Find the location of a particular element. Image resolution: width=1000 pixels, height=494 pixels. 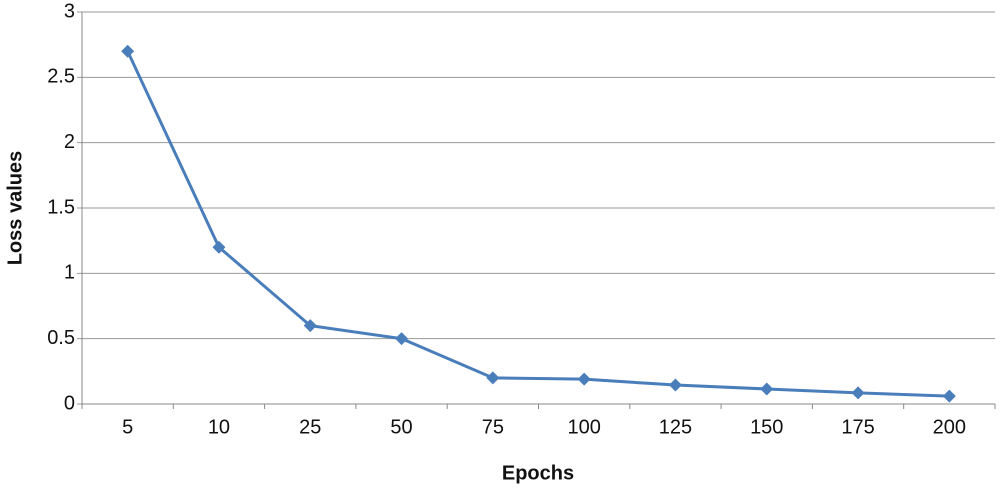

y-tick-label: 2.5 is located at coordinates (61, 77).